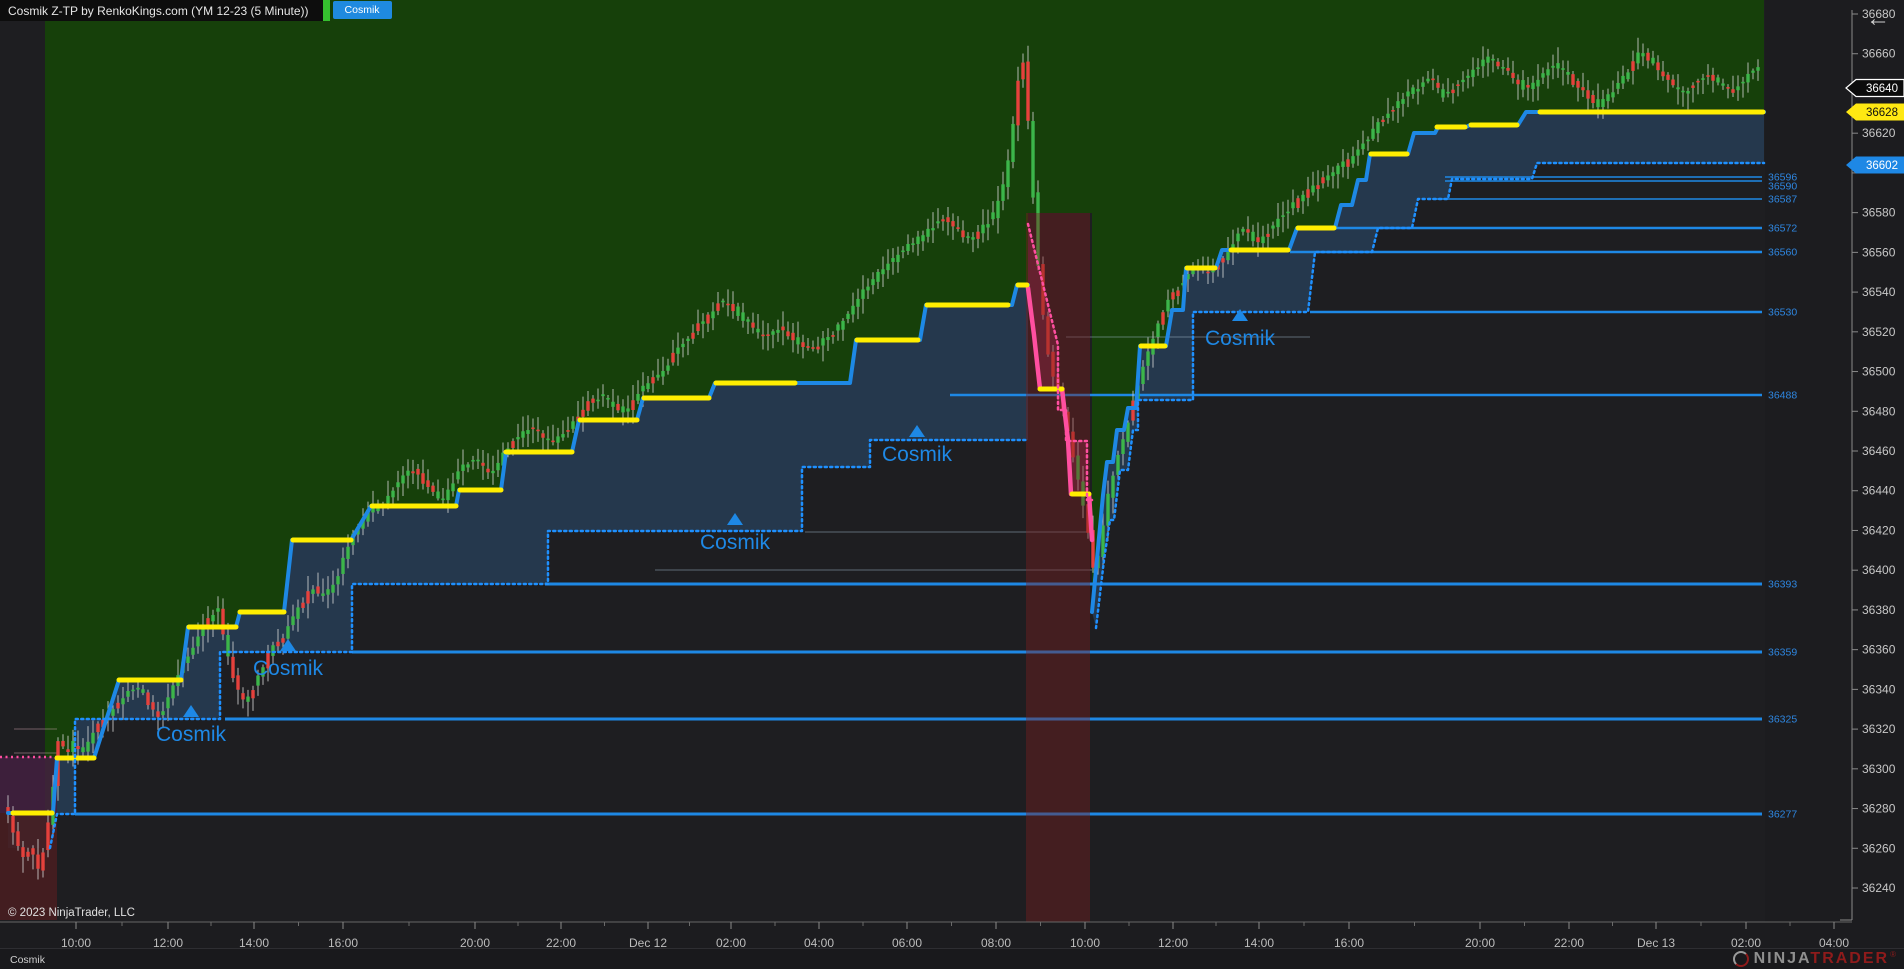  What do you see at coordinates (1879, 610) in the screenshot?
I see `price-tick-label: 36380` at bounding box center [1879, 610].